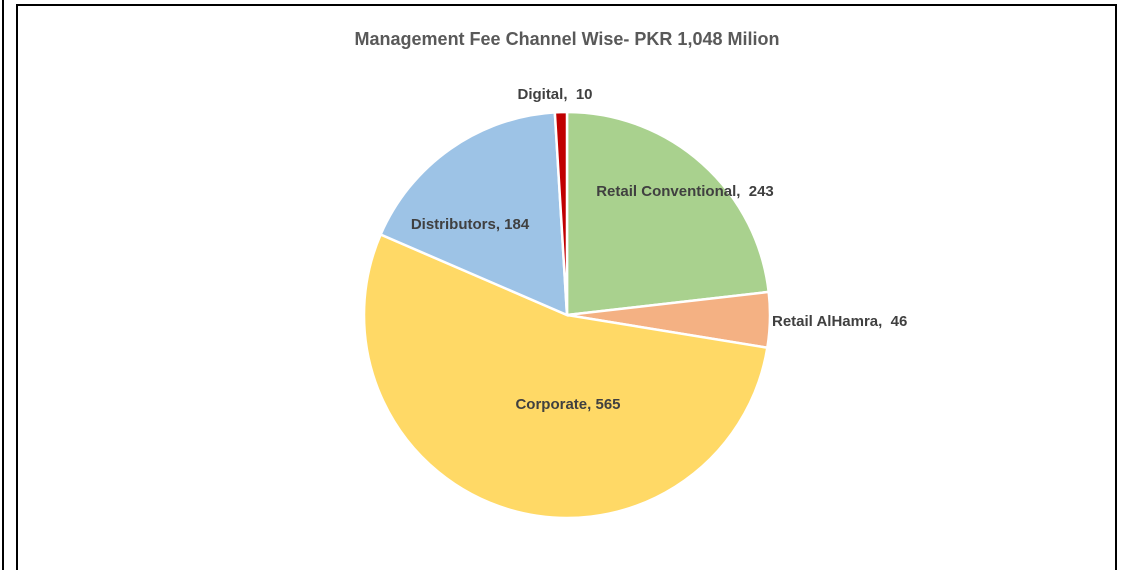 The height and width of the screenshot is (570, 1126). I want to click on data-label: Retail Conventional, 243, so click(685, 191).